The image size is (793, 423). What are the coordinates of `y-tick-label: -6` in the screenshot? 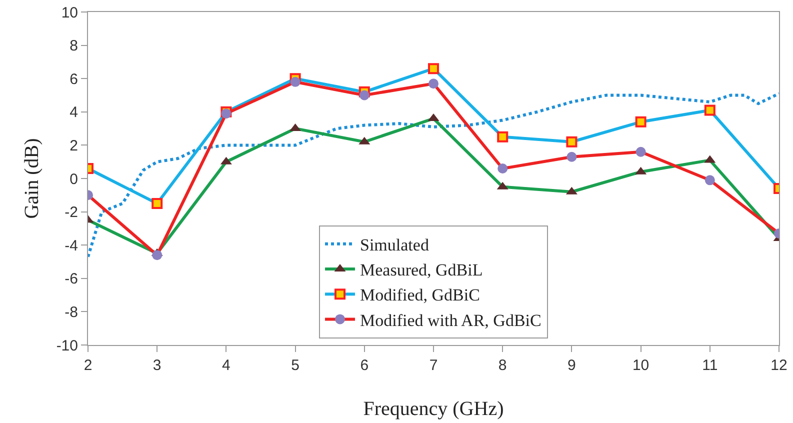 It's located at (71, 279).